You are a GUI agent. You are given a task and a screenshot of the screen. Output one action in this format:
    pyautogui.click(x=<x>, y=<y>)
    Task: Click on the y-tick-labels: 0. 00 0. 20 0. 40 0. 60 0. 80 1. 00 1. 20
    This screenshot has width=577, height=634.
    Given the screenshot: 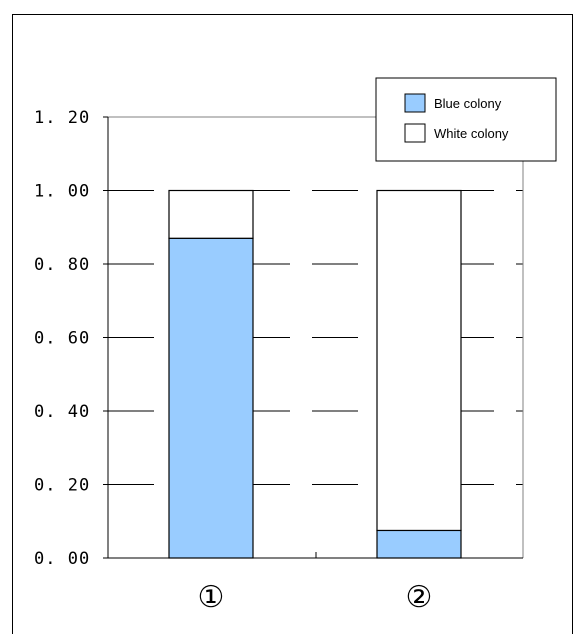 What is the action you would take?
    pyautogui.click(x=62, y=338)
    